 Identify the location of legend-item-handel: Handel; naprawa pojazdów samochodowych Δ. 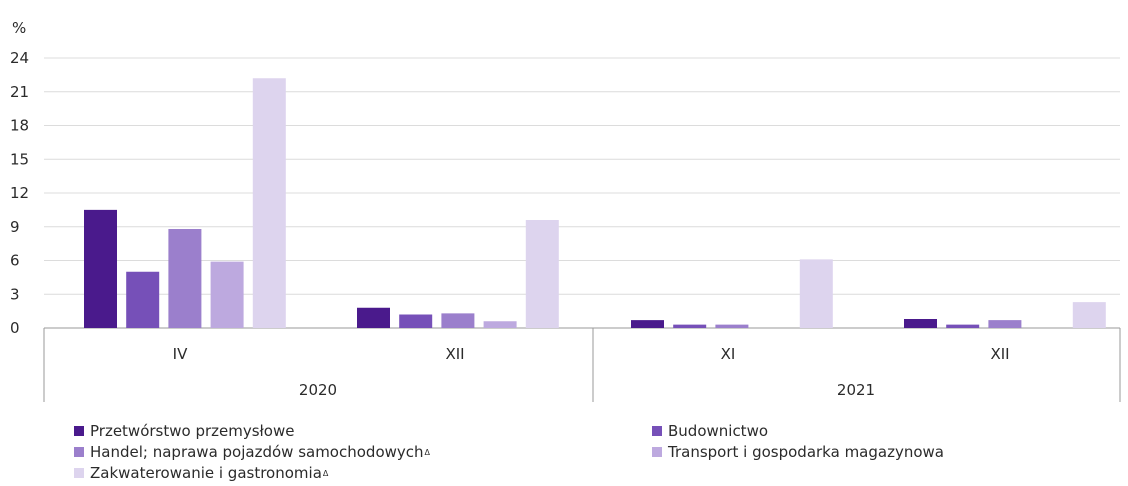
(252, 452).